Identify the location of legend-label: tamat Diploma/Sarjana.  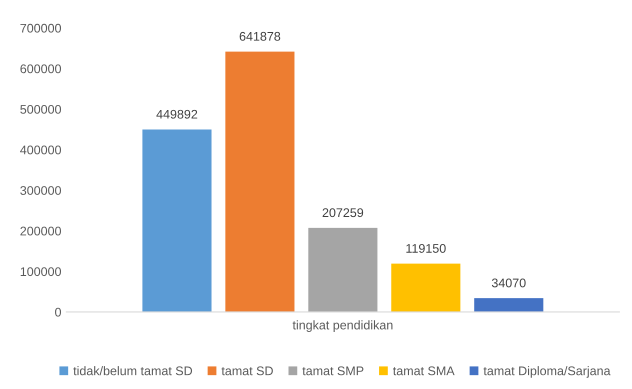
(547, 372).